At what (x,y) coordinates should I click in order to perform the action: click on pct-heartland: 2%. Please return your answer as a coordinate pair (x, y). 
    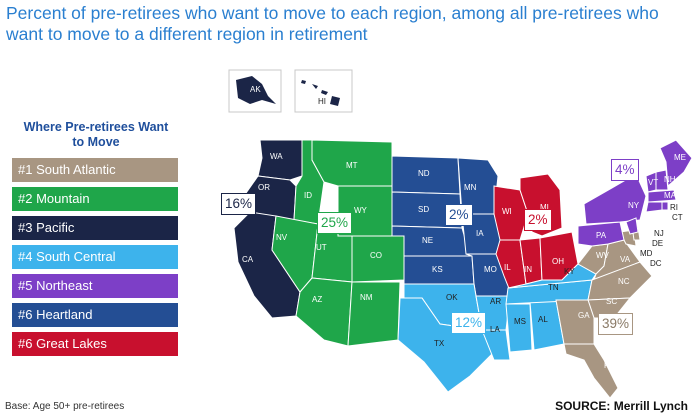
    Looking at the image, I should click on (459, 215).